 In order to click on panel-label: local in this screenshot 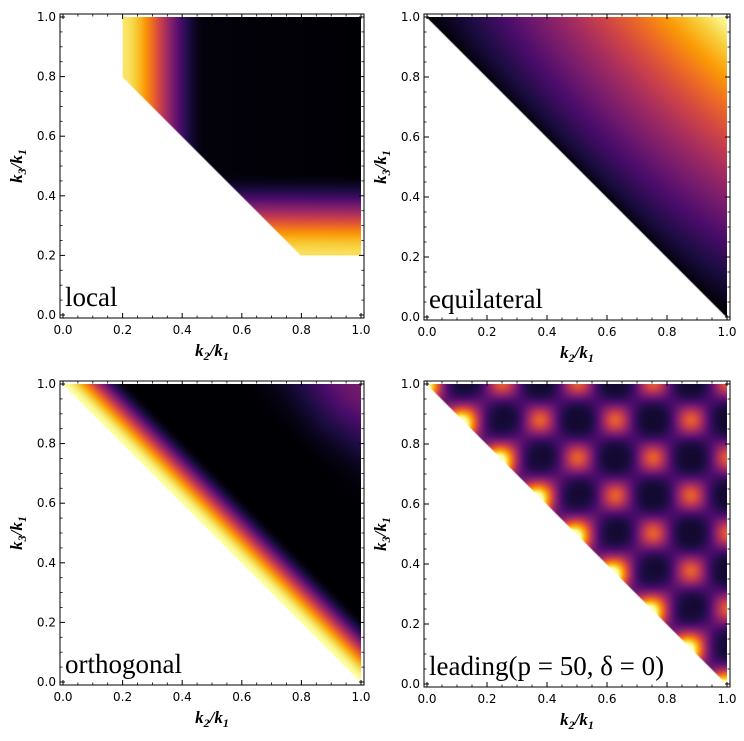, I will do `click(91, 297)`.